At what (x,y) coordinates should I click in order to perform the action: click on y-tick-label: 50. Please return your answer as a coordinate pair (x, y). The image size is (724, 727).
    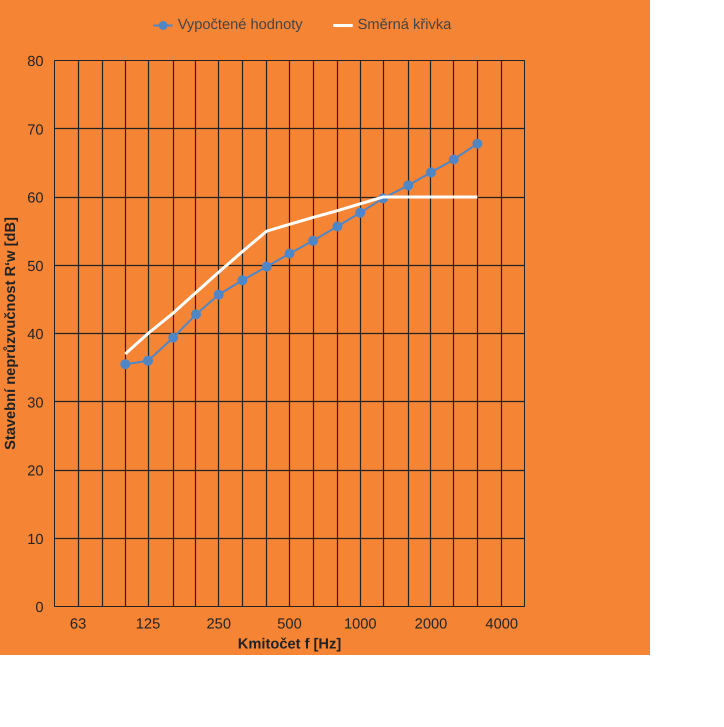
    Looking at the image, I should click on (35, 266).